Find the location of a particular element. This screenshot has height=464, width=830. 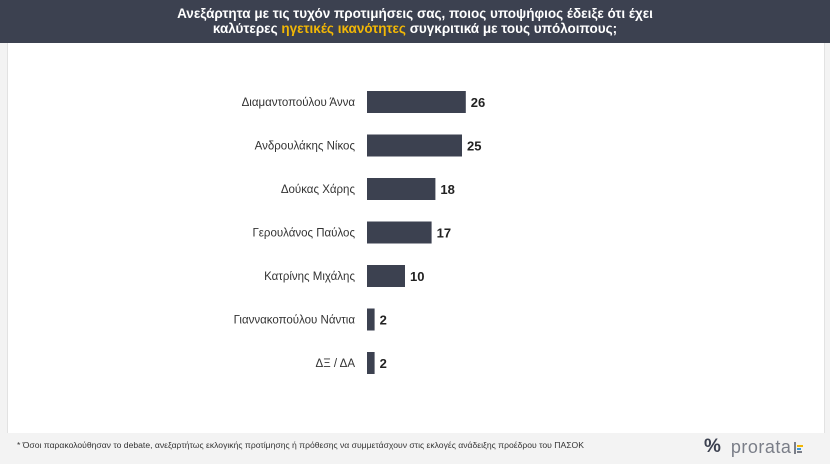

category-label: Δούκας Χάρης is located at coordinates (318, 190).